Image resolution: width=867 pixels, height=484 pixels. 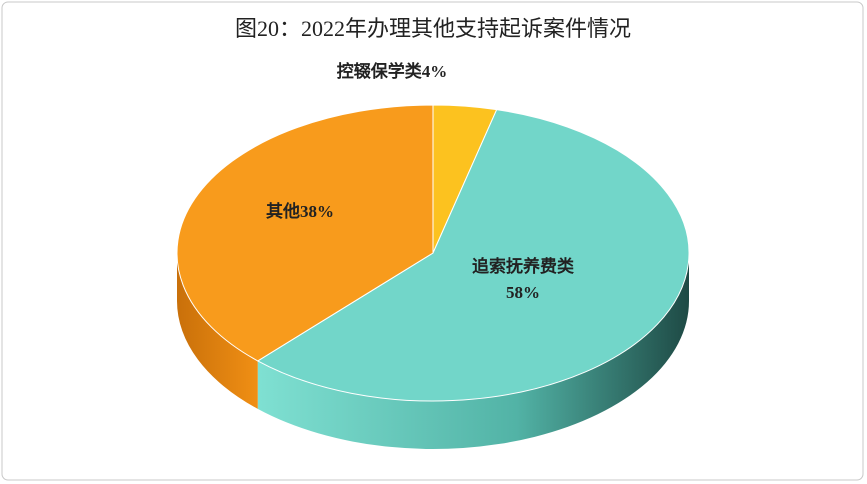 What do you see at coordinates (217, 331) in the screenshot?
I see `slice-side` at bounding box center [217, 331].